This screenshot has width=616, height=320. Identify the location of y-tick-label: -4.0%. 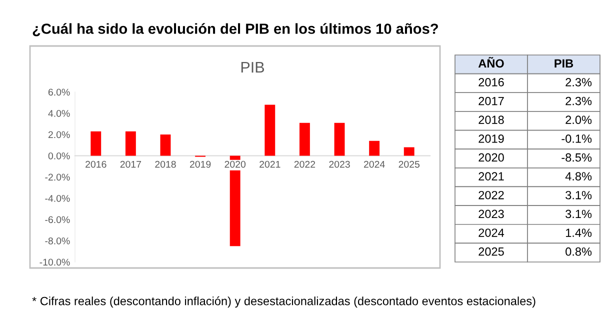
(57, 198).